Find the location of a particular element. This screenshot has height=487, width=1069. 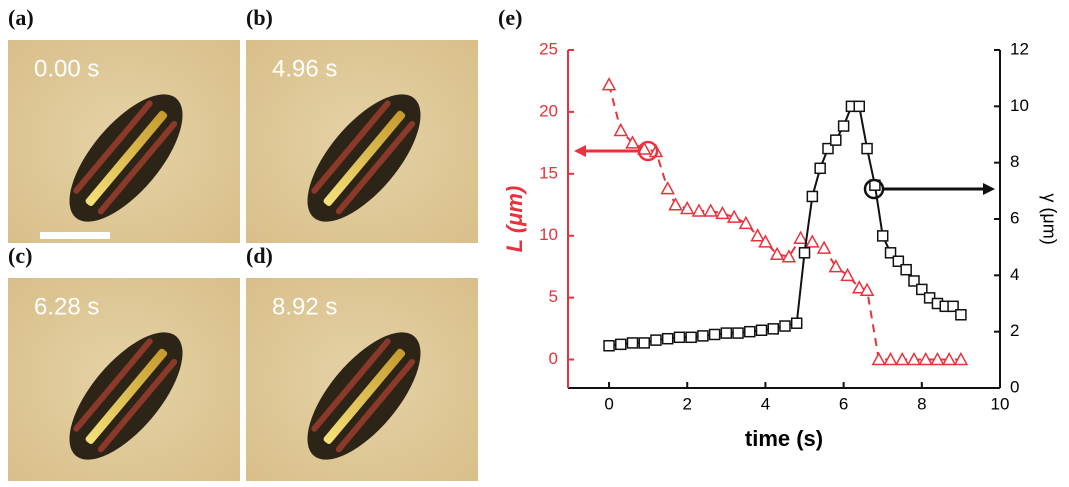

panel-time: 6.28 s is located at coordinates (66, 306).